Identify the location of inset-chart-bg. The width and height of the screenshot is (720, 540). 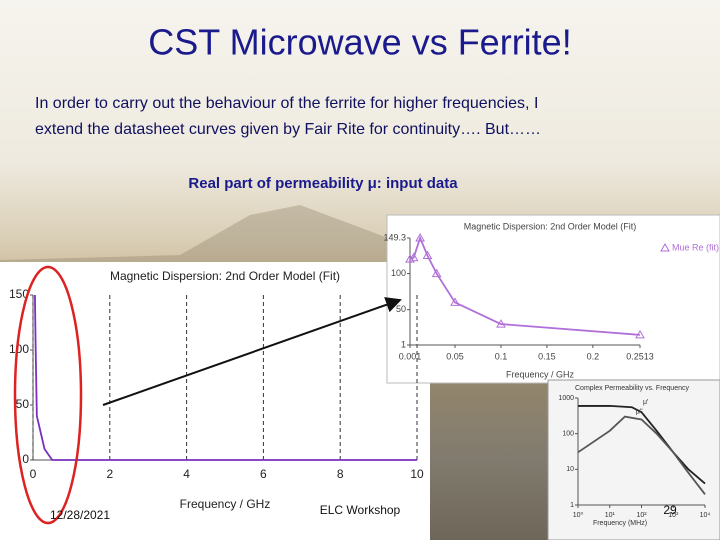
(553, 299).